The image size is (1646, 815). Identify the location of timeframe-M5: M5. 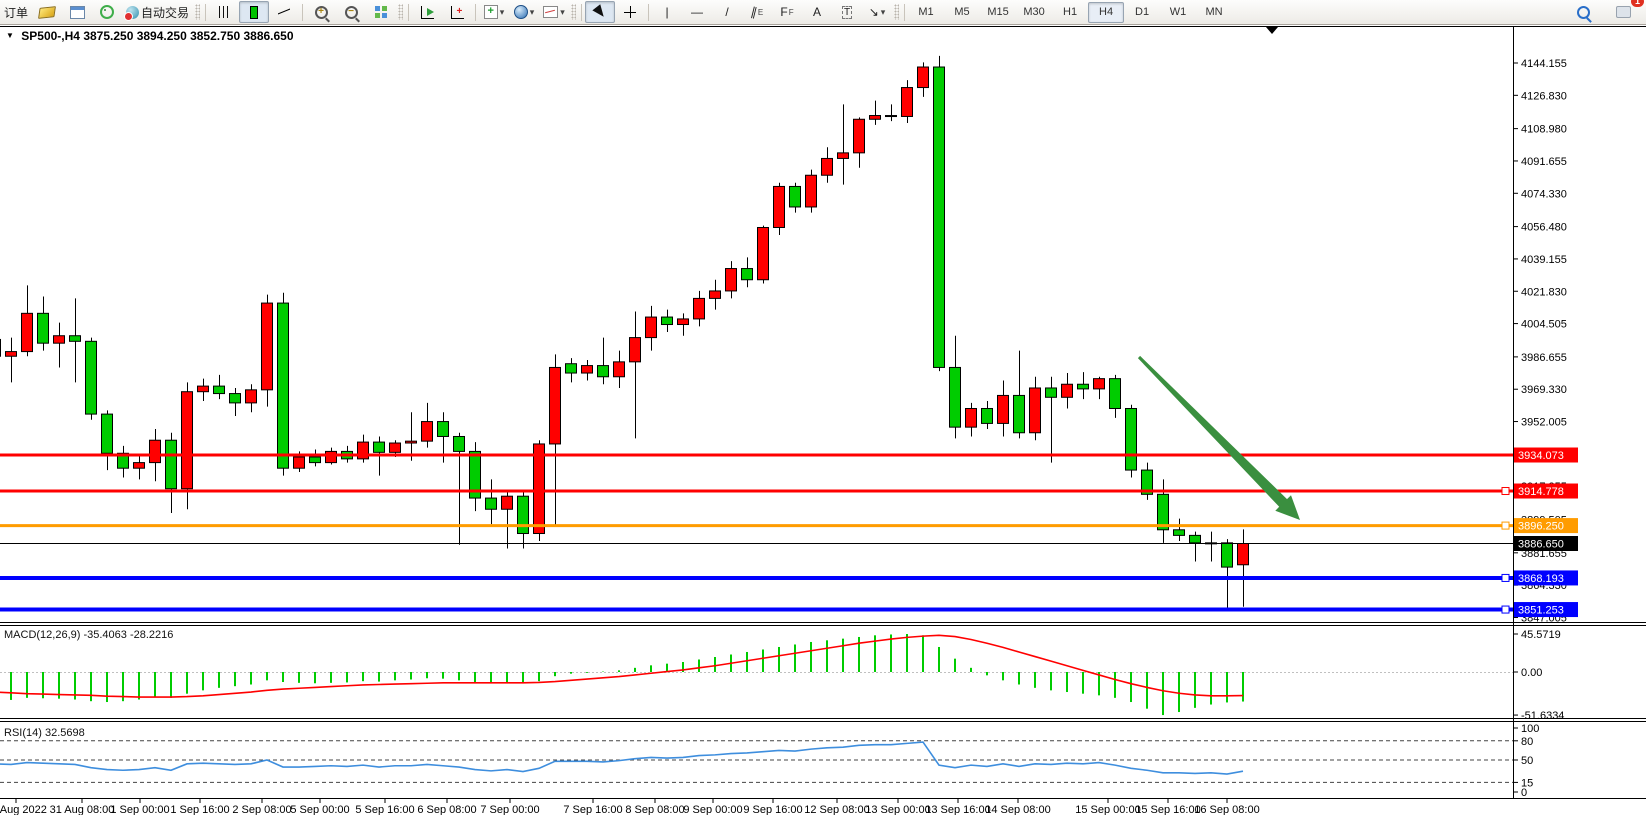
(962, 12).